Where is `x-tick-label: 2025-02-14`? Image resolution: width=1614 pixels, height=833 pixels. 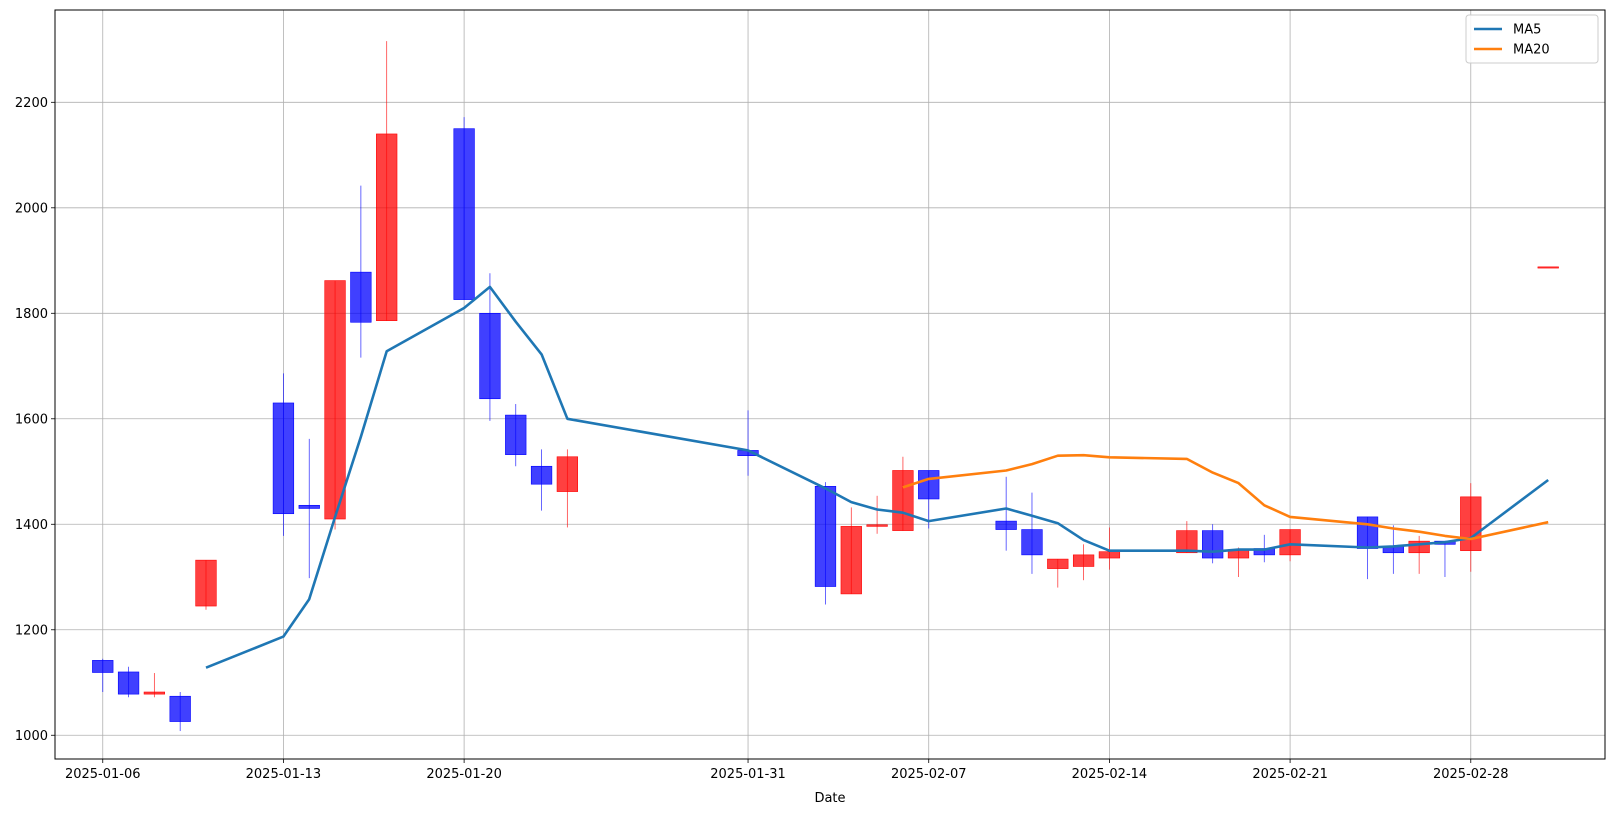
x-tick-label: 2025-02-14 is located at coordinates (1110, 774).